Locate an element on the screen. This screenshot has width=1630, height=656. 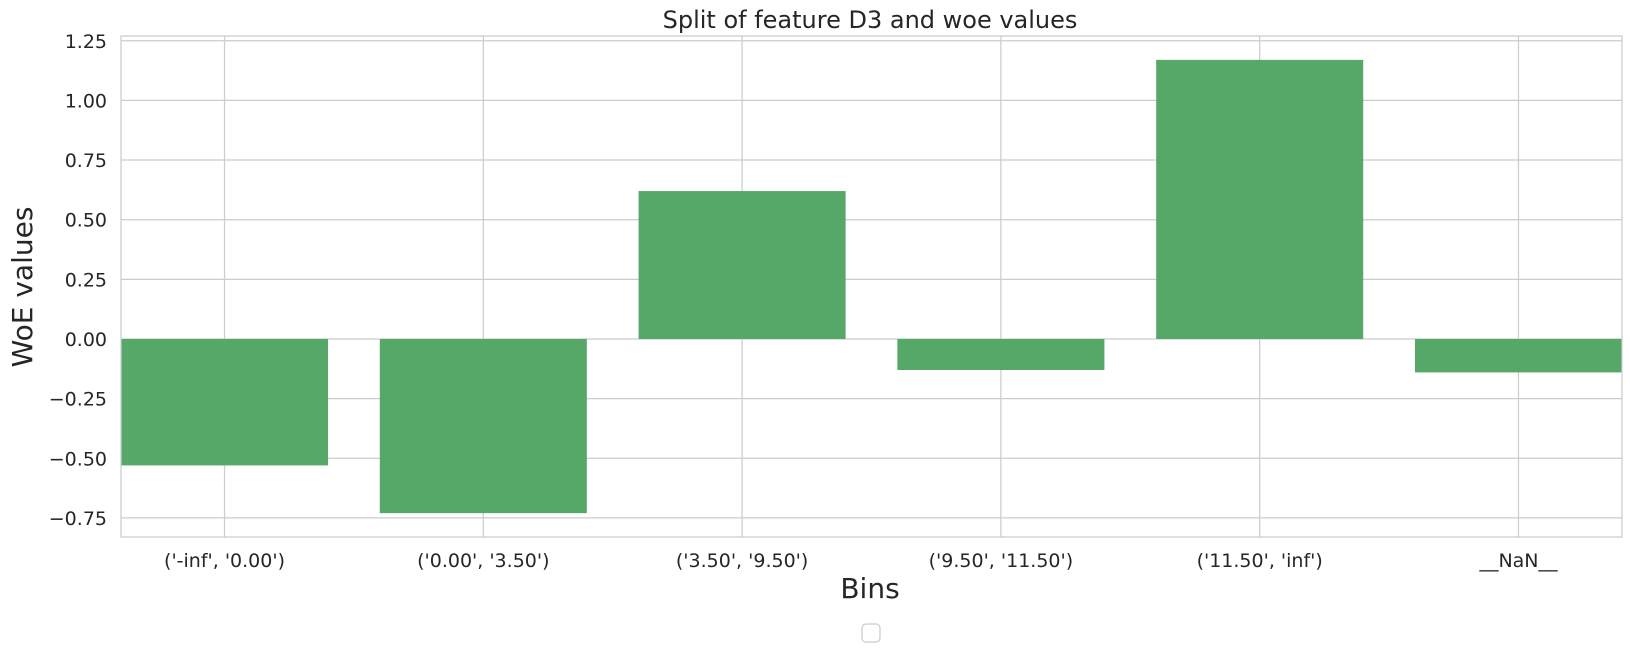
y-tick-label: 0.75 is located at coordinates (86, 161).